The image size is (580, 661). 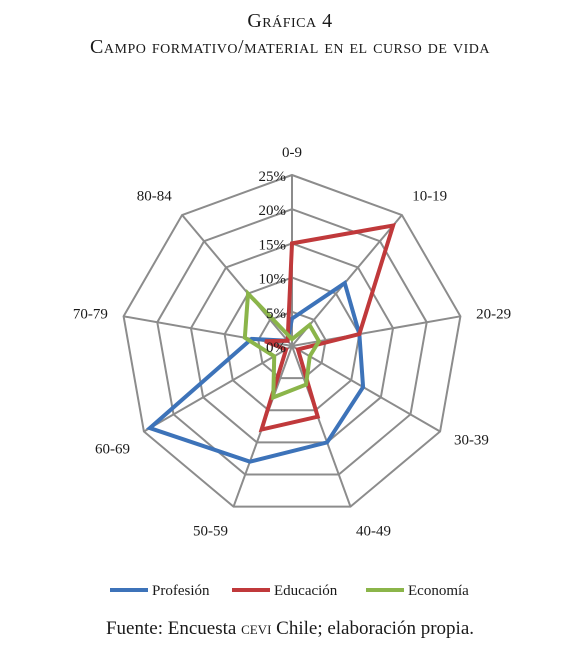 I want to click on source-suffix: Chile; elaboración propia., so click(x=373, y=628).